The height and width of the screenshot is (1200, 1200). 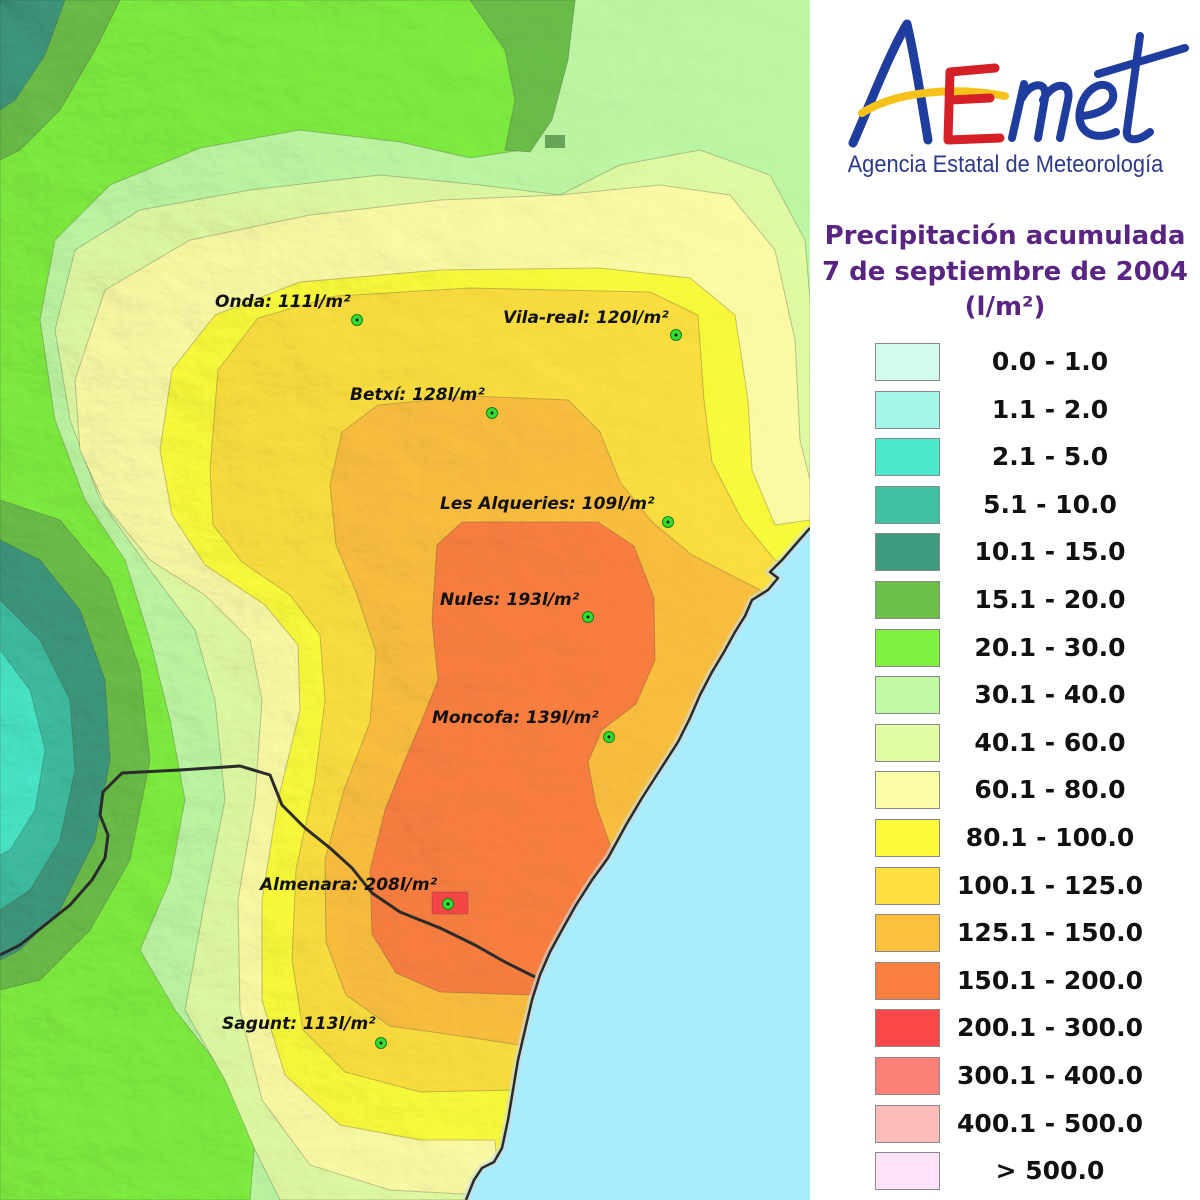 What do you see at coordinates (1050, 409) in the screenshot?
I see `legend-label: 1.1 - 2.0` at bounding box center [1050, 409].